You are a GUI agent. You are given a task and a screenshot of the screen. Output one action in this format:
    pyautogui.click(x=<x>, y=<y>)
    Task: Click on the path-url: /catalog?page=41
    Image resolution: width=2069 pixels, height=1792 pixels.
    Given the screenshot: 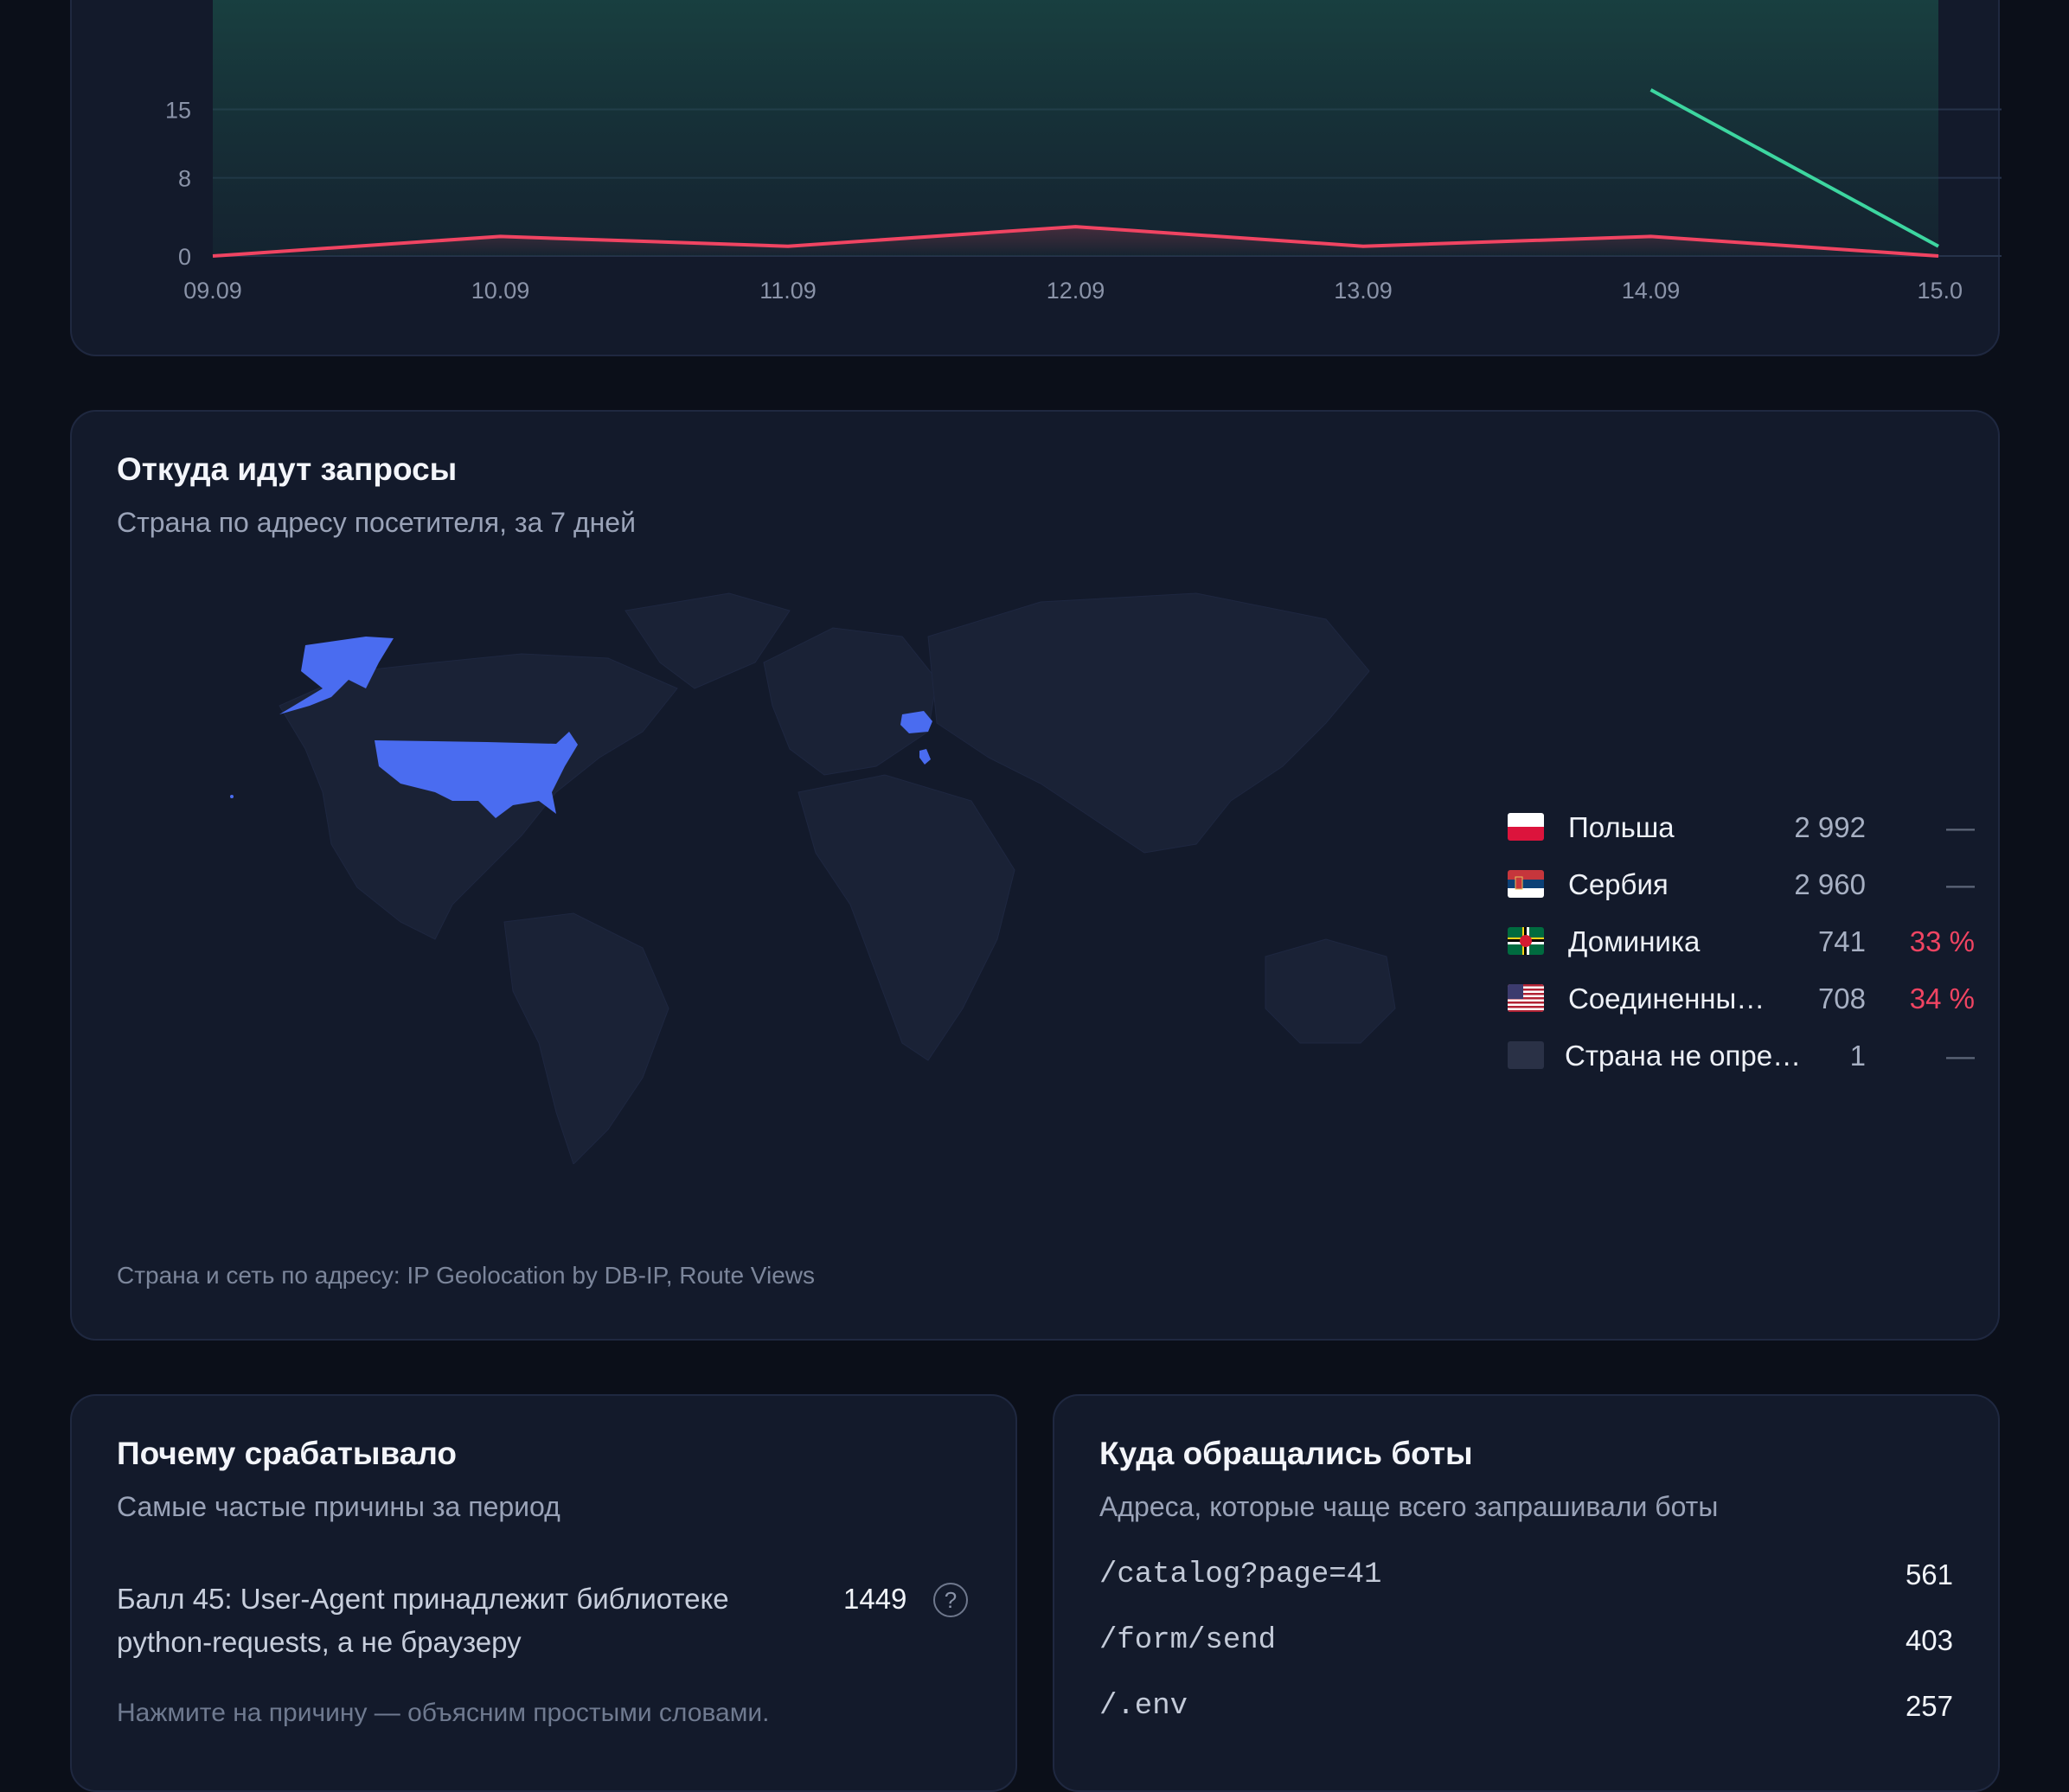 What is the action you would take?
    pyautogui.click(x=1240, y=1574)
    